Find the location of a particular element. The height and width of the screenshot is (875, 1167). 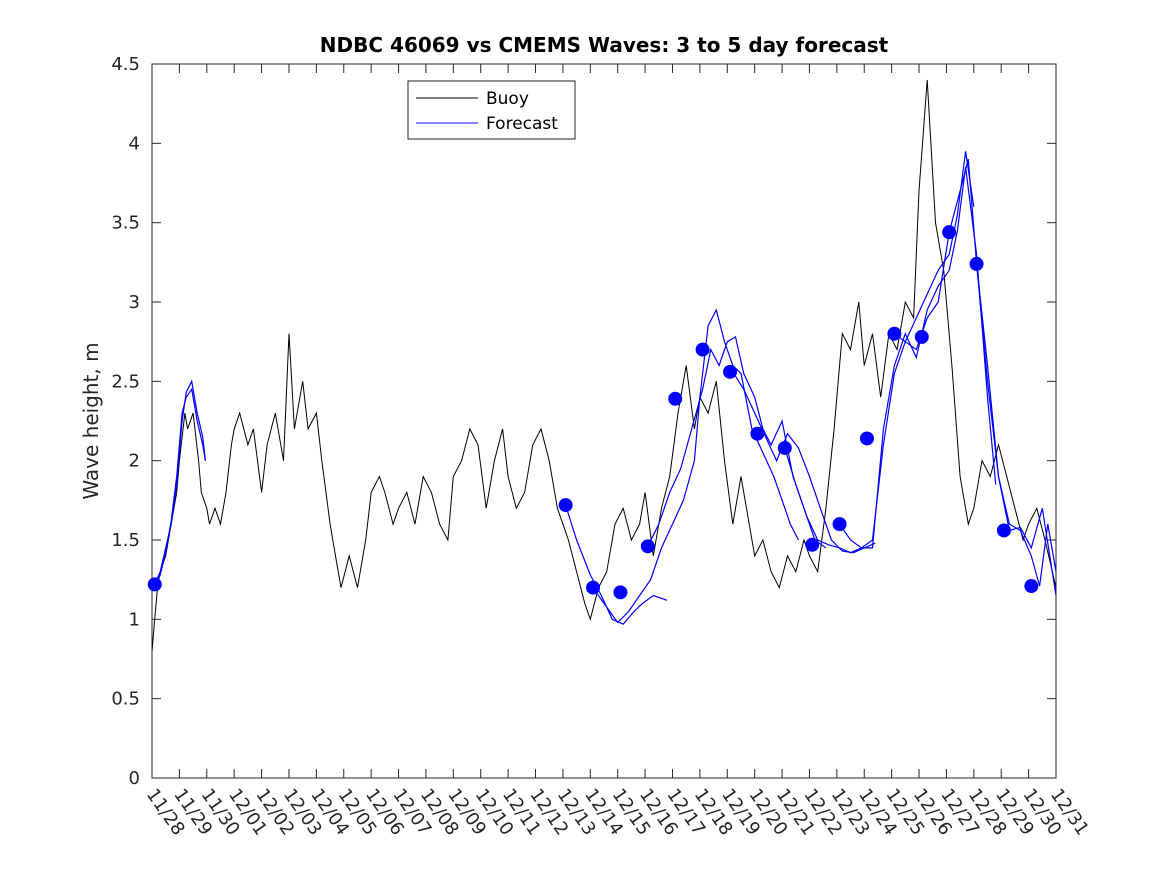

legend-buoy-label: Buoy is located at coordinates (507, 99).